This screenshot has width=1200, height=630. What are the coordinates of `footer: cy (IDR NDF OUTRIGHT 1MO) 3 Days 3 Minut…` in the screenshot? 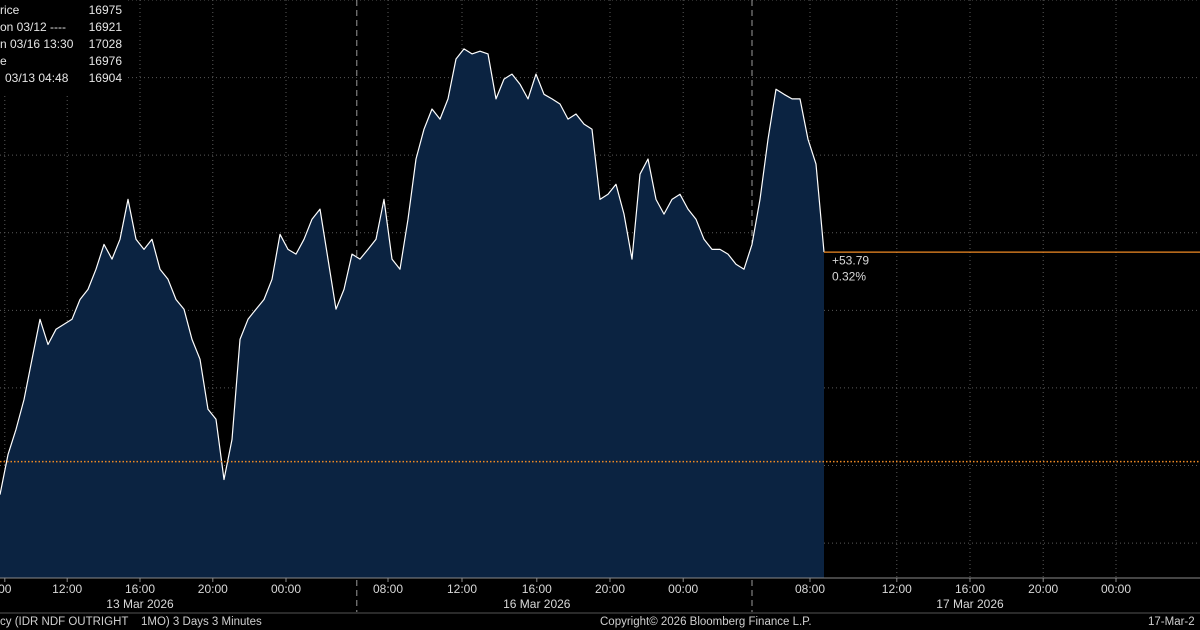 It's located at (597, 622).